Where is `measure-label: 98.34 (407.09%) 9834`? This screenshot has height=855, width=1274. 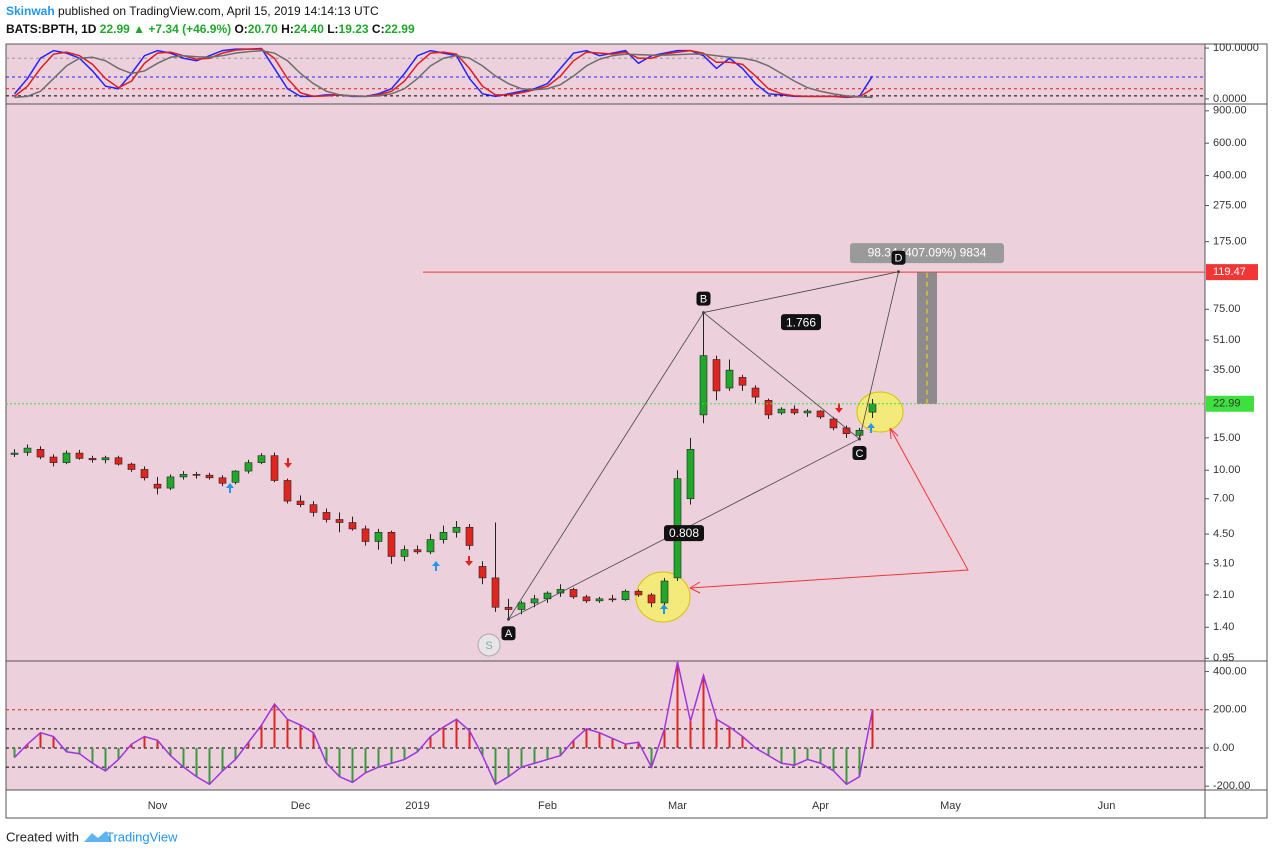 measure-label: 98.34 (407.09%) 9834 is located at coordinates (927, 252).